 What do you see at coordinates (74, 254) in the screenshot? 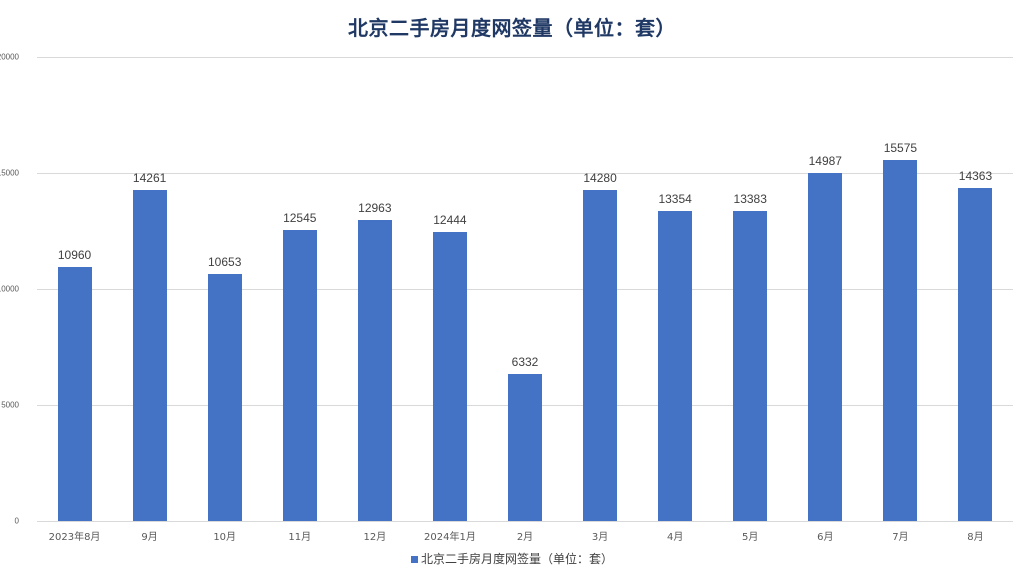
I see `data-label: 10960` at bounding box center [74, 254].